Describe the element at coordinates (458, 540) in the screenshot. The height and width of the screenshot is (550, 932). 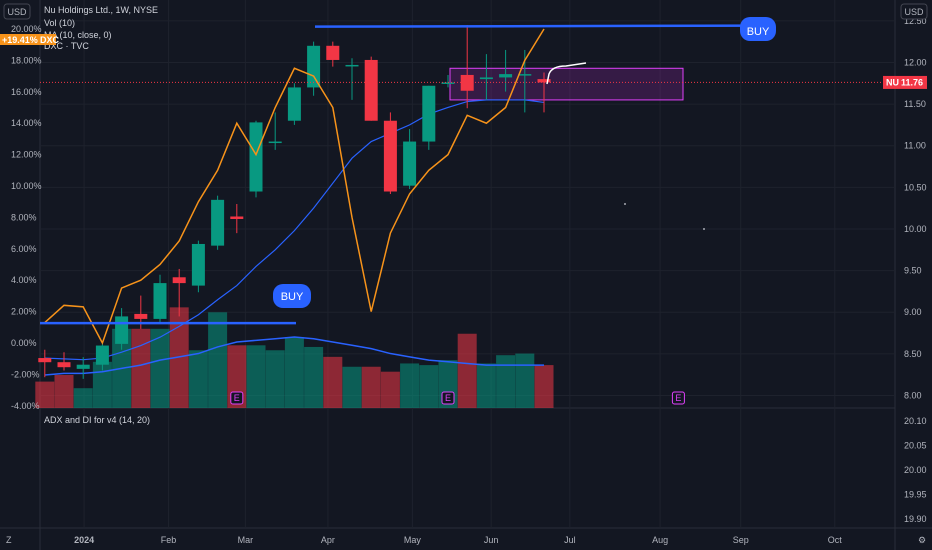
I see `time-axis: 2024 Feb Mar Apr May Jun Jul Aug Sep Oct` at that location.